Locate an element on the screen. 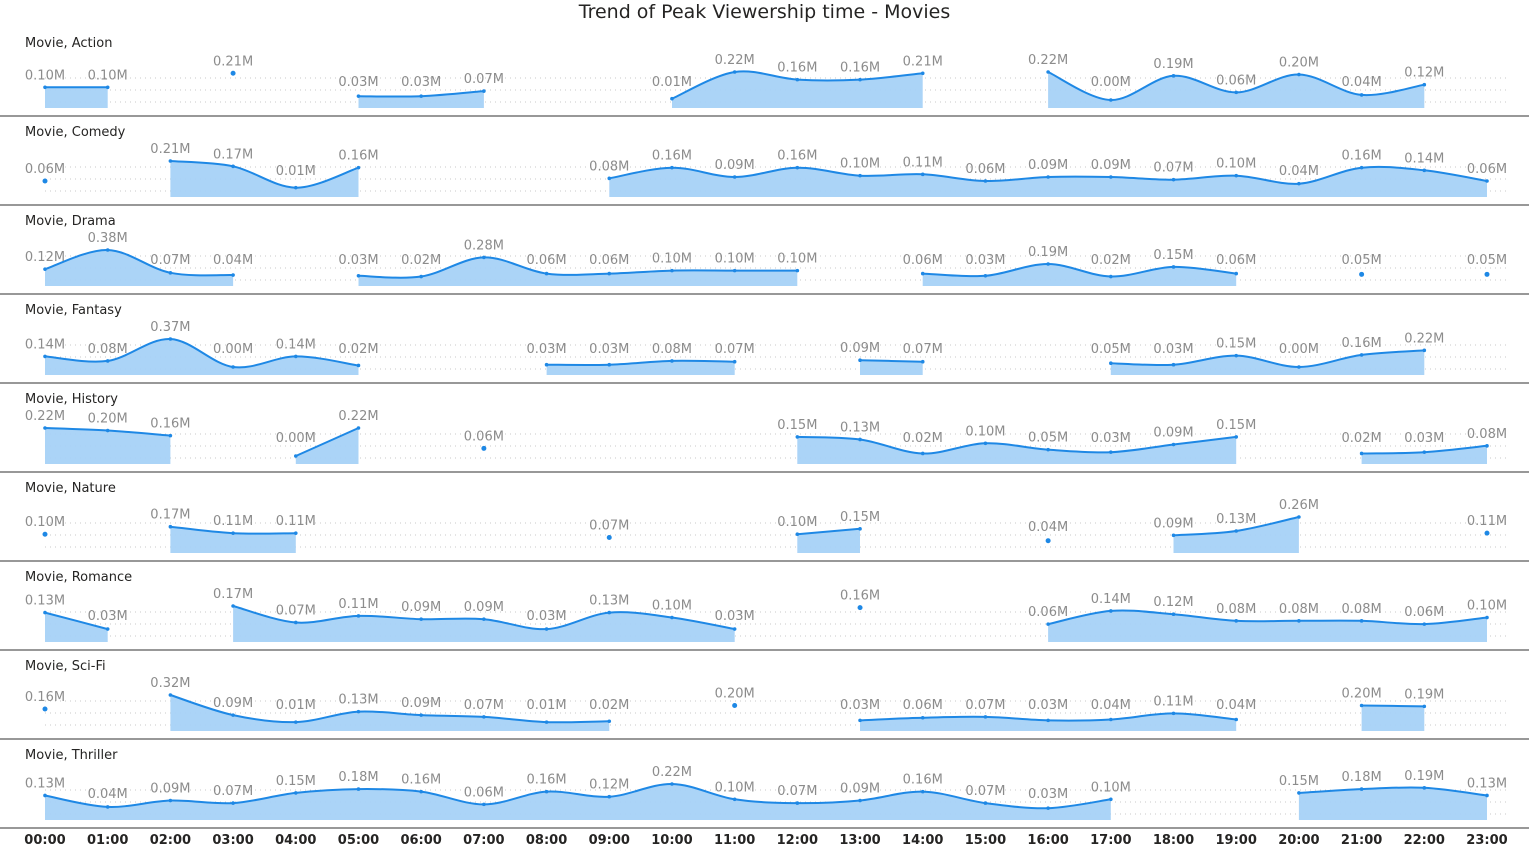 The image size is (1529, 858). value-label: 0.05M is located at coordinates (1111, 349).